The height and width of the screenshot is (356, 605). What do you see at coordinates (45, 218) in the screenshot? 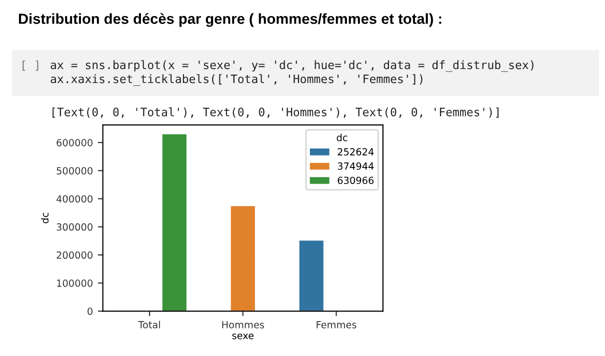
I see `y-axis-title: dc` at bounding box center [45, 218].